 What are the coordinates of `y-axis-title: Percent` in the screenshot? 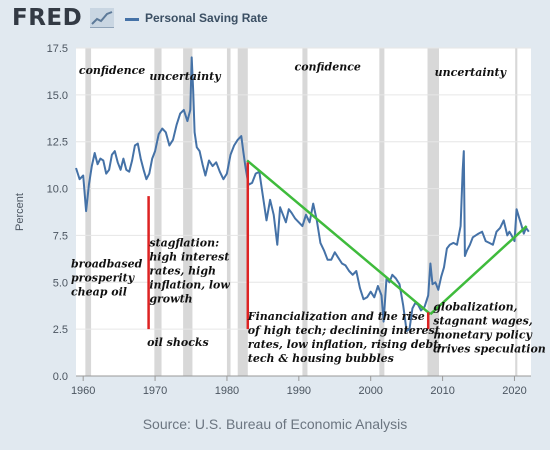 It's located at (20, 212).